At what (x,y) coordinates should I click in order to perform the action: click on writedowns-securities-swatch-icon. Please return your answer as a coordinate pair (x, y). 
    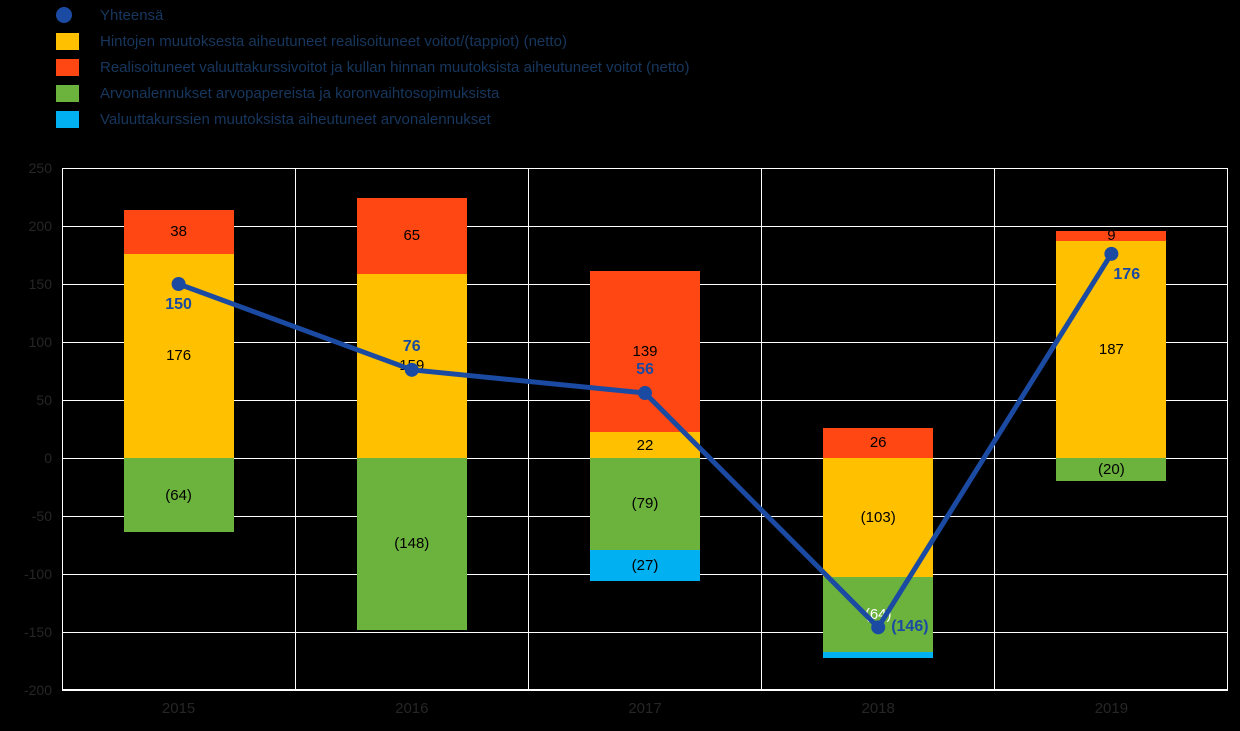
    Looking at the image, I should click on (67, 93).